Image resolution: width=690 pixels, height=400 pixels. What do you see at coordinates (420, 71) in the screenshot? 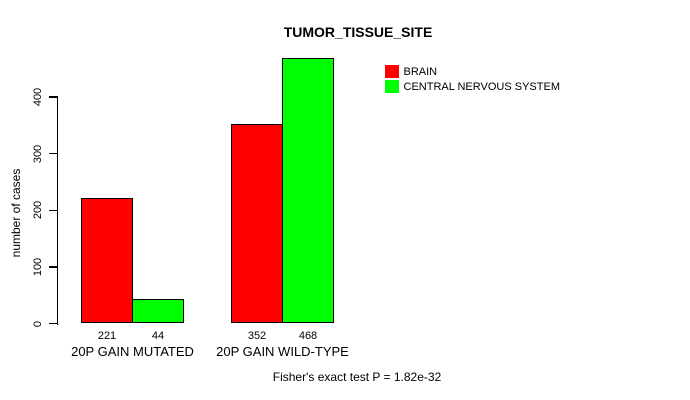
I see `legend-label: BRAIN` at bounding box center [420, 71].